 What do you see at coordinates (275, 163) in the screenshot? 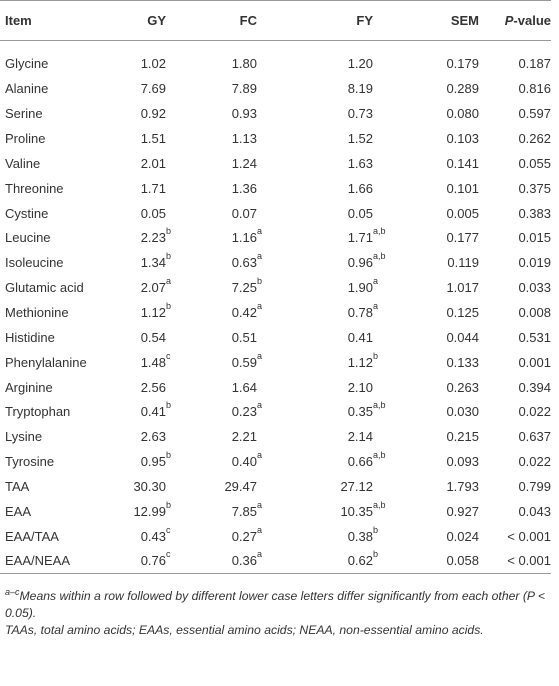
I see `table-row: Valine 2.01 1.24 1.63 0.141 0.055` at bounding box center [275, 163].